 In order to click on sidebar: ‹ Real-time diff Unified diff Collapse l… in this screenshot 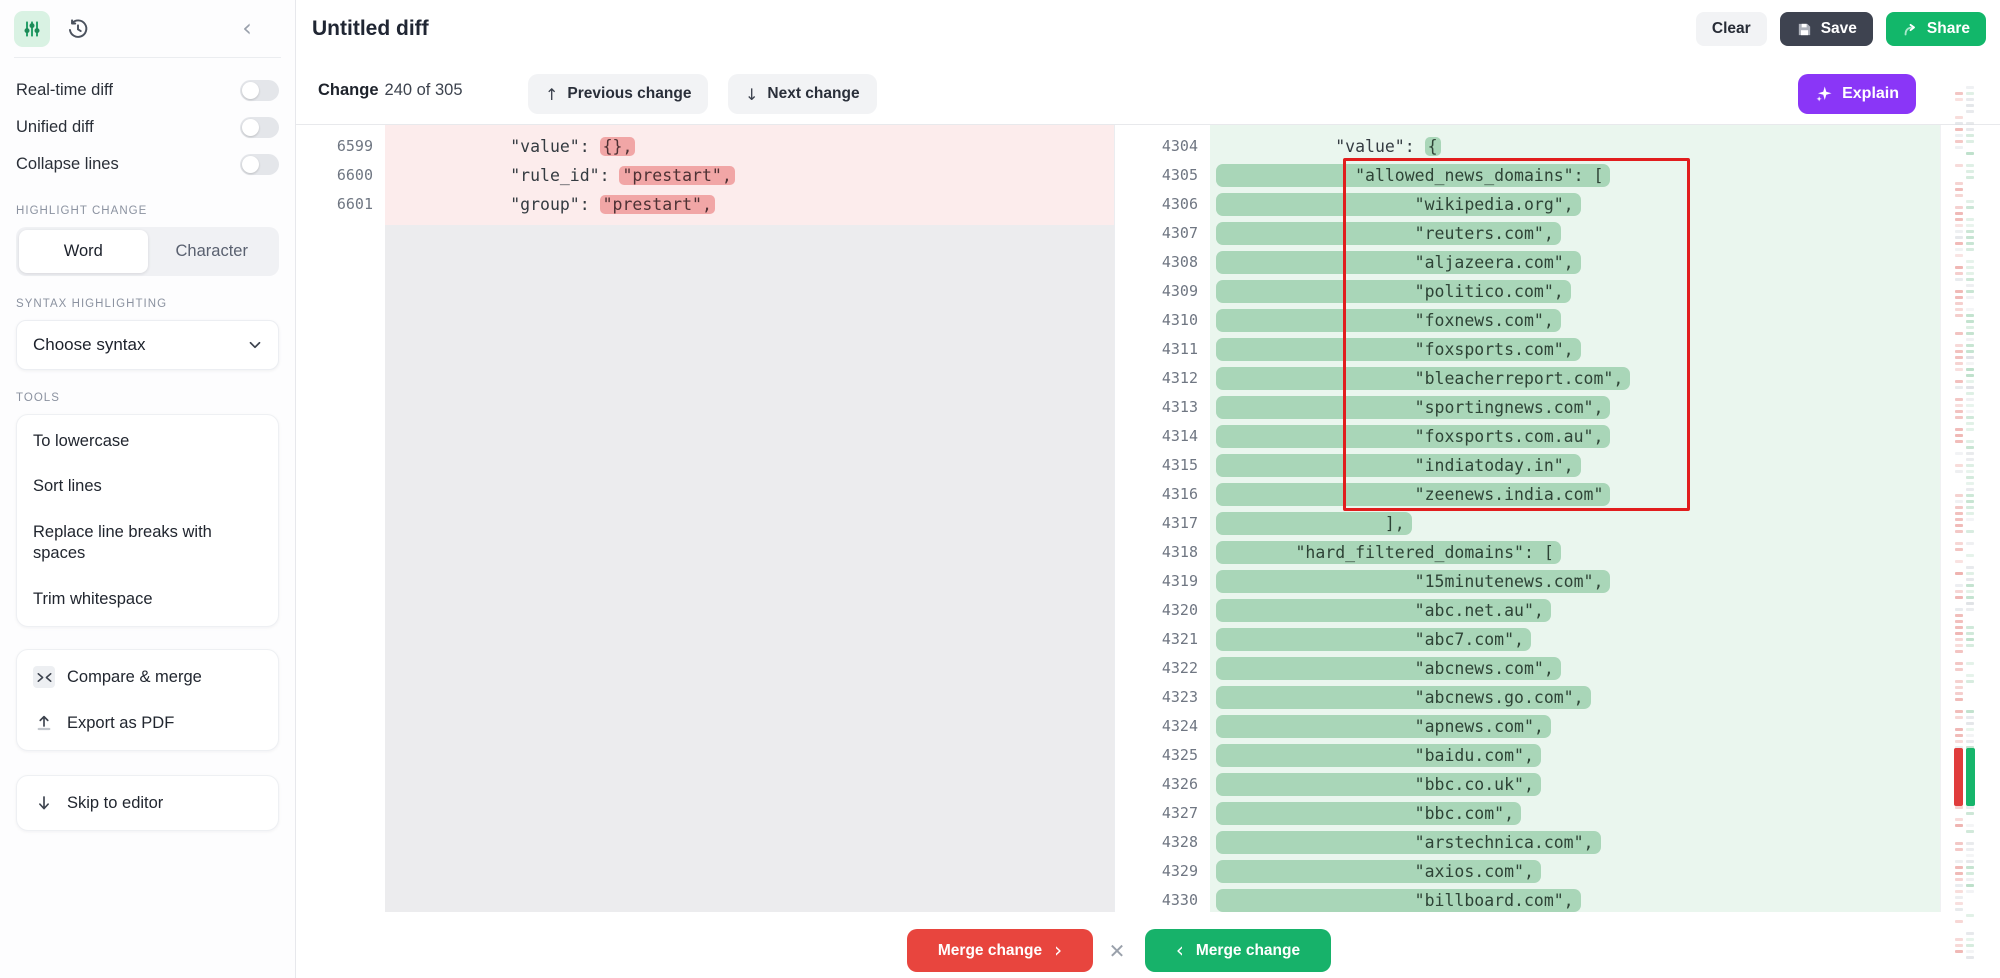, I will do `click(148, 489)`.